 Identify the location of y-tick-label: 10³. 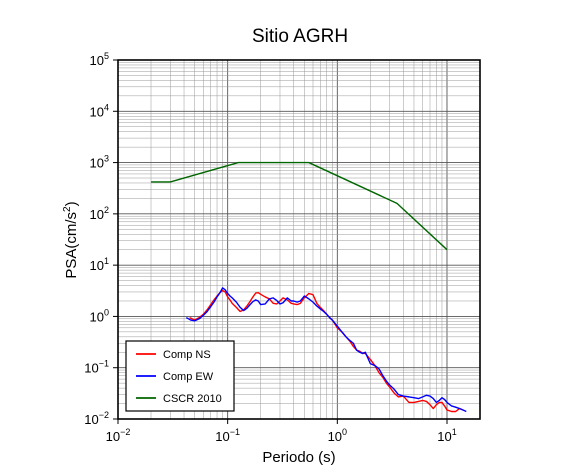
(99, 162).